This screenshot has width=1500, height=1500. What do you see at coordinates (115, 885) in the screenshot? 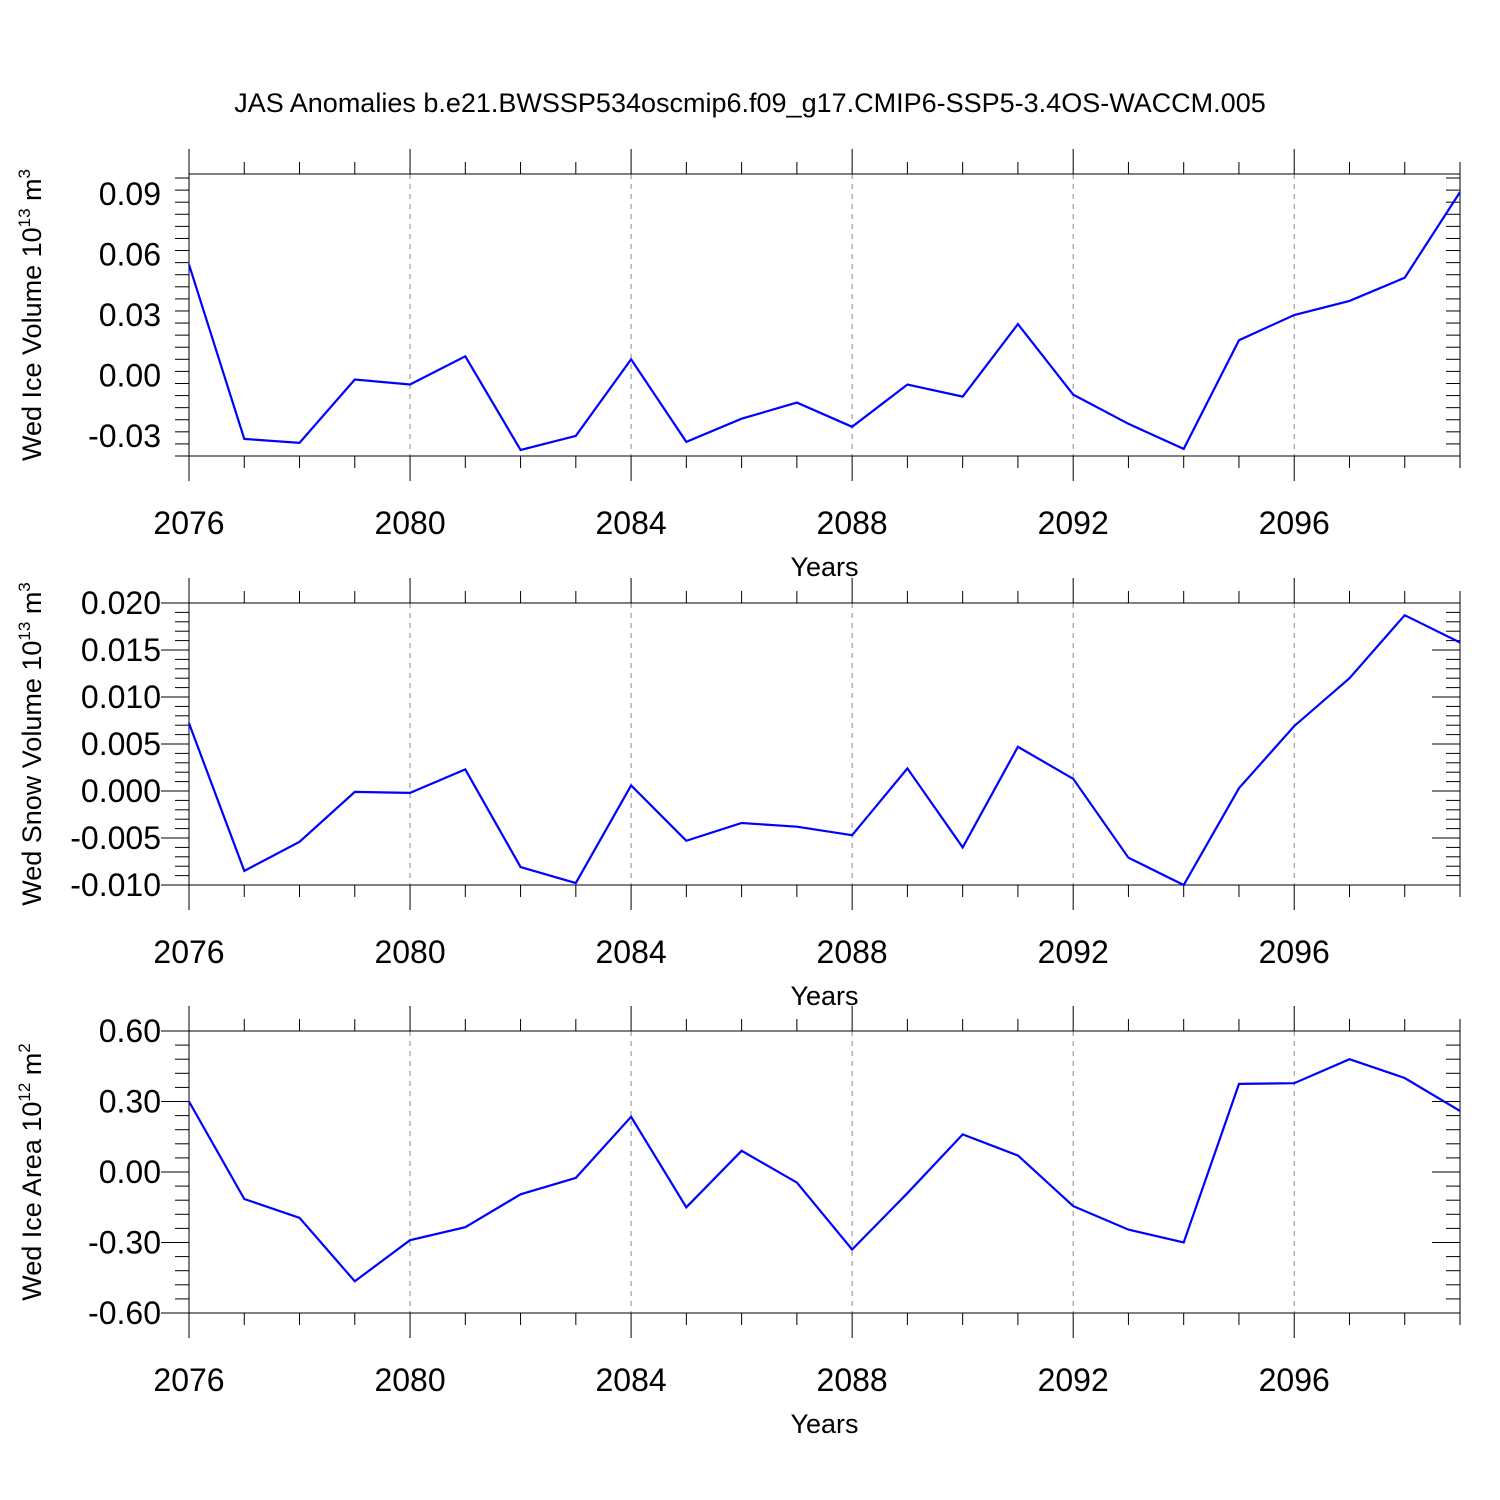
I see `y-tick-label: -0.010` at bounding box center [115, 885].